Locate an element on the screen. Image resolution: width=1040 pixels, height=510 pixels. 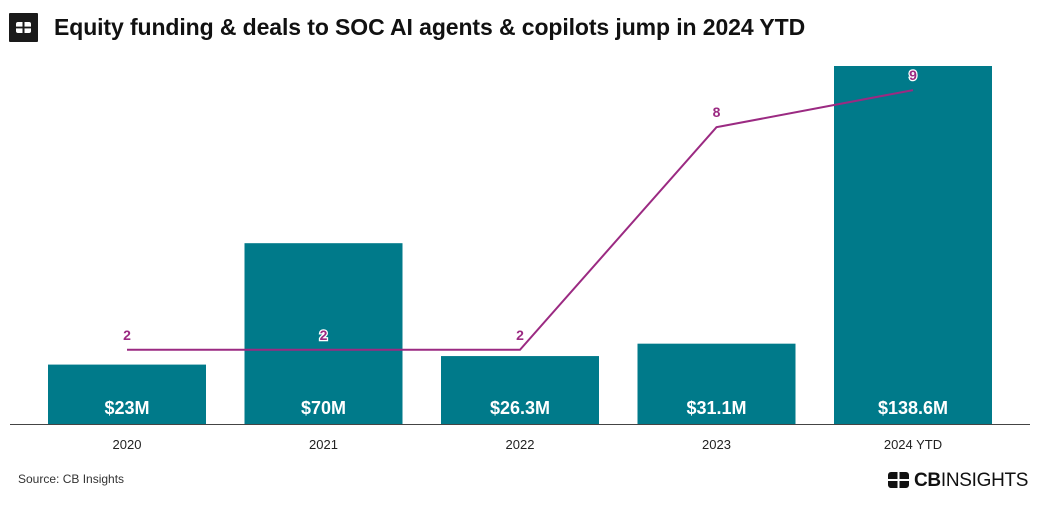
cb-mark-icon is located at coordinates (898, 480).